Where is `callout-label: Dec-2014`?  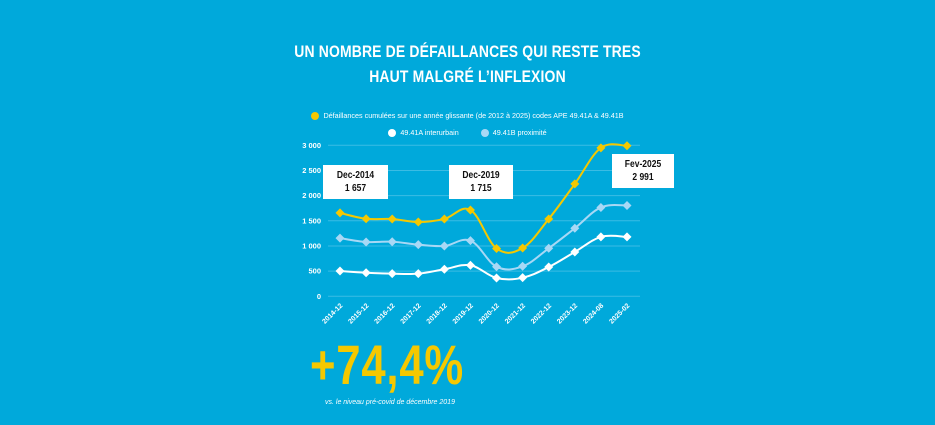
callout-label: Dec-2014 is located at coordinates (355, 175).